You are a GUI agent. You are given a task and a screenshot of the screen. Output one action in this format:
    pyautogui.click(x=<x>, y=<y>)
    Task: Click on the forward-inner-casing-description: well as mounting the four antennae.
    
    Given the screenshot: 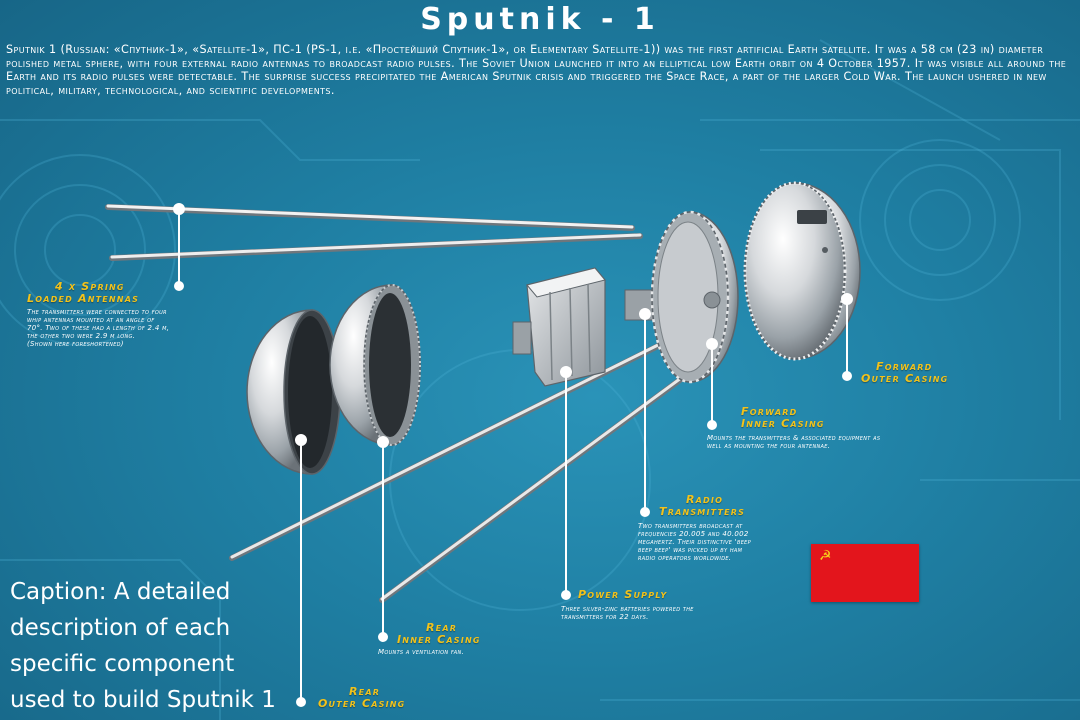 What is the action you would take?
    pyautogui.click(x=769, y=446)
    